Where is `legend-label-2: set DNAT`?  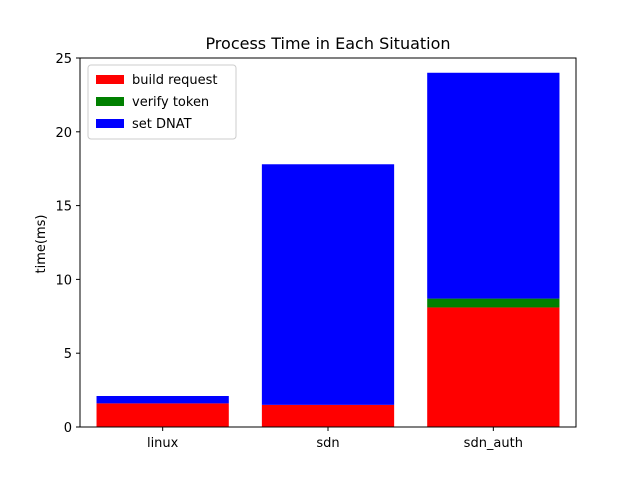 legend-label-2: set DNAT is located at coordinates (162, 124).